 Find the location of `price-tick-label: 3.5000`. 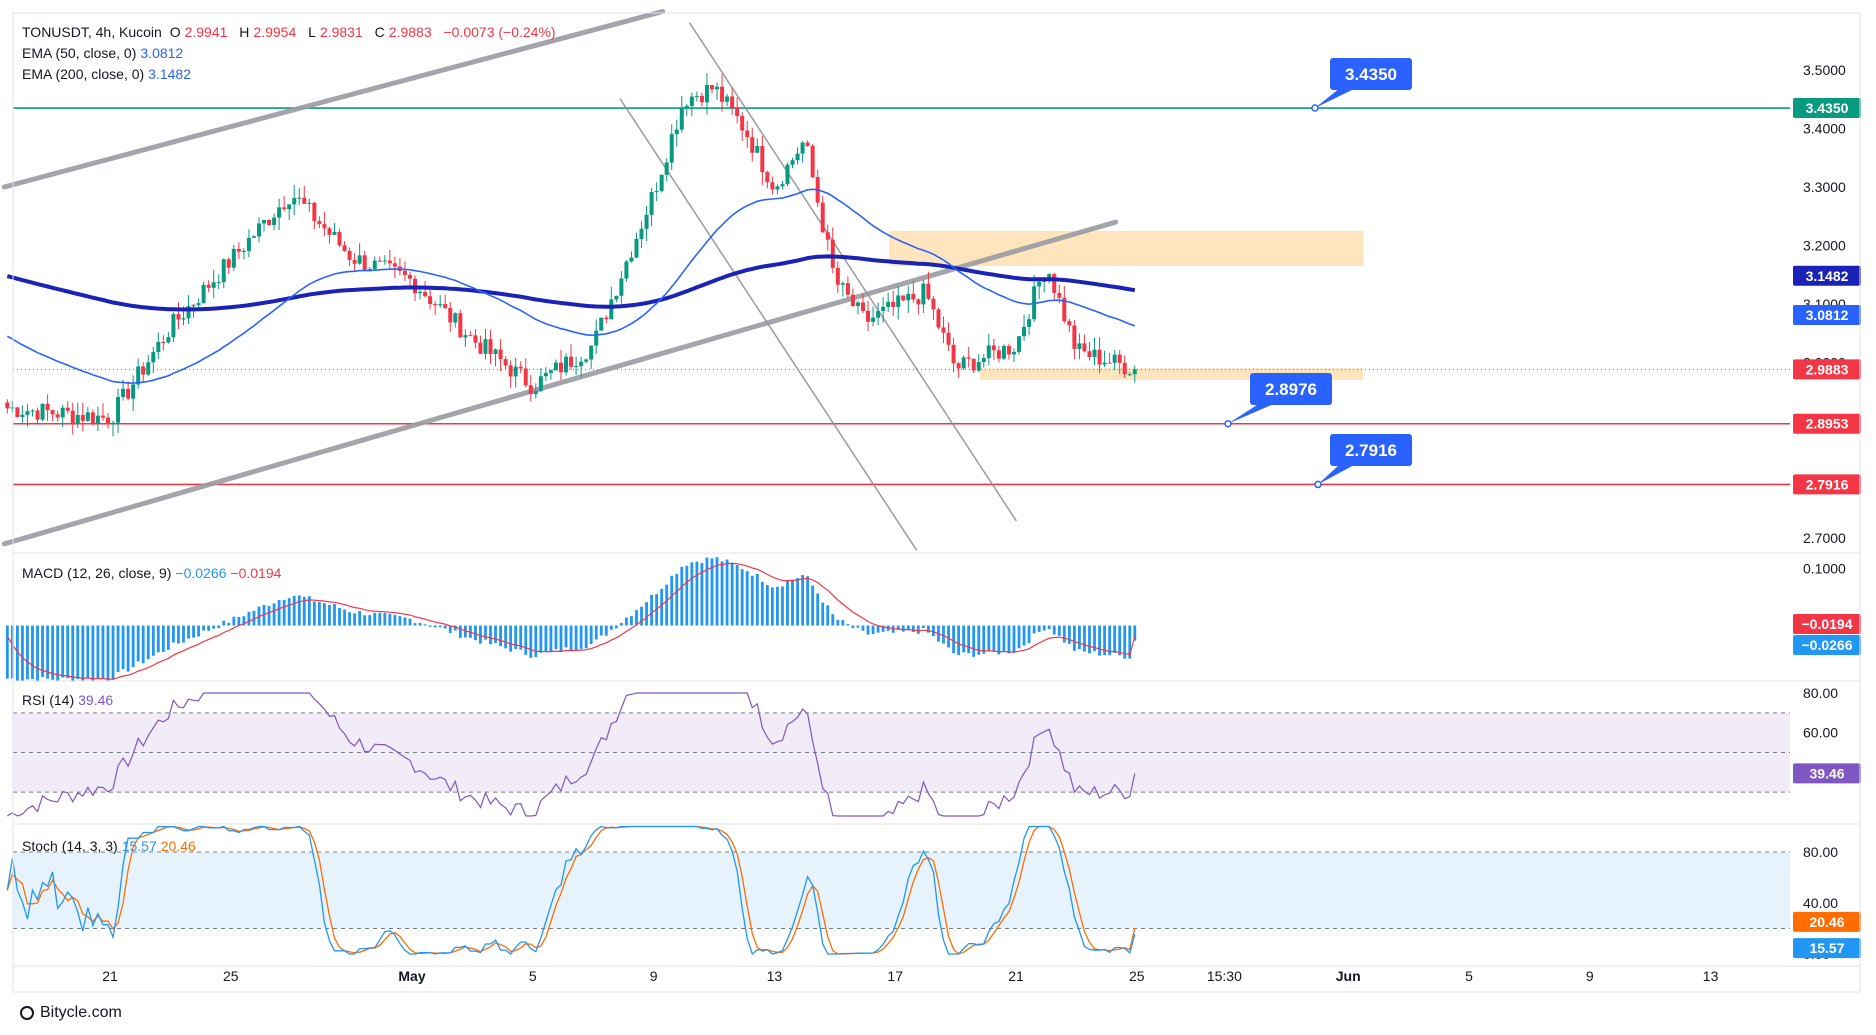

price-tick-label: 3.5000 is located at coordinates (1824, 70).